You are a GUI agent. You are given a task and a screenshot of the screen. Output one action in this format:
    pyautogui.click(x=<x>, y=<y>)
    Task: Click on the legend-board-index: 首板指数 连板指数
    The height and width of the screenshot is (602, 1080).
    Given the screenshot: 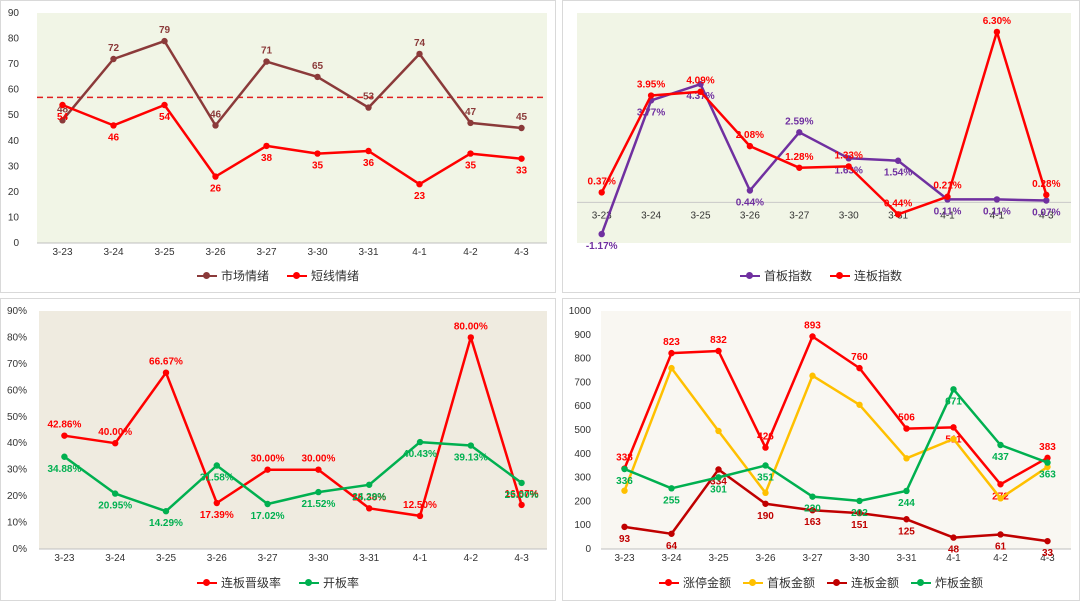 What is the action you would take?
    pyautogui.click(x=821, y=275)
    